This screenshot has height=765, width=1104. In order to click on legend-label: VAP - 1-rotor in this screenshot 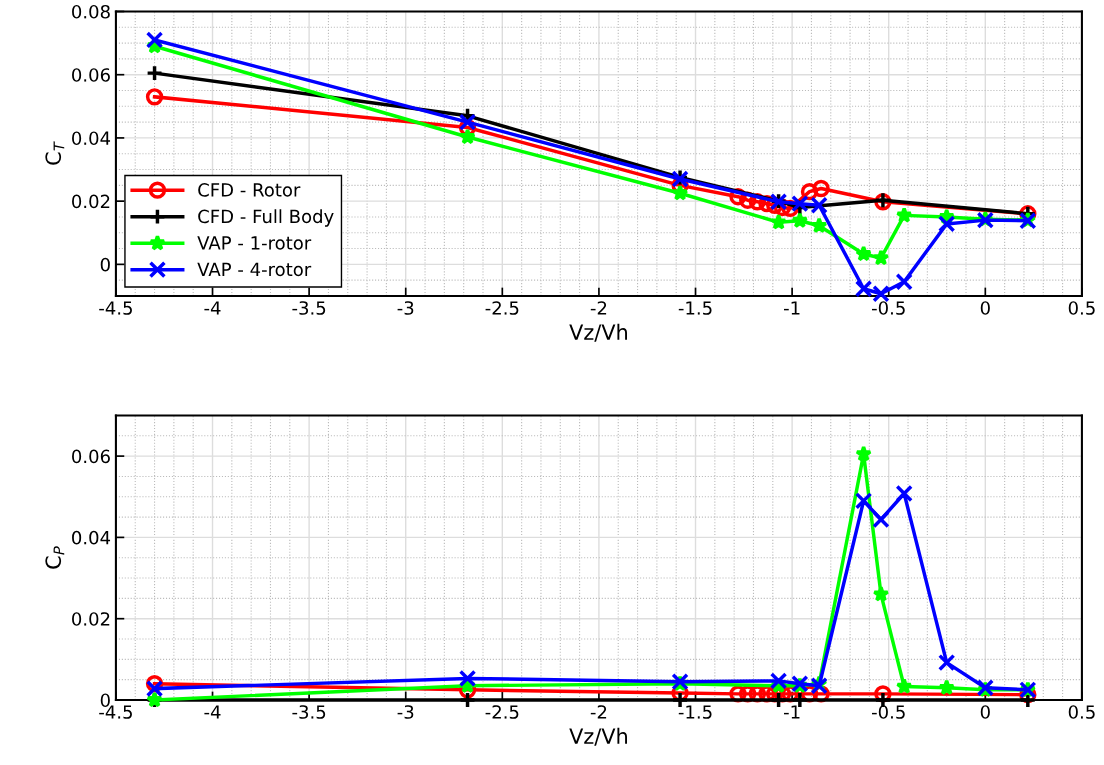, I will do `click(254, 243)`.